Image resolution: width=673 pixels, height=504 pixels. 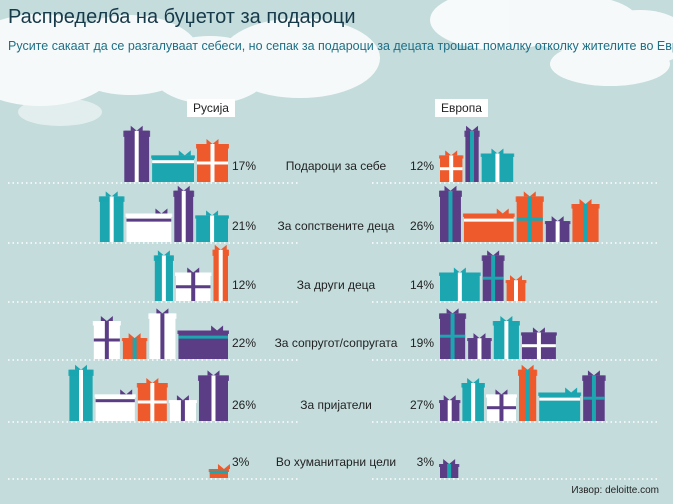 I want to click on chart-title: Распределба на буџетот за подароци, so click(x=182, y=17).